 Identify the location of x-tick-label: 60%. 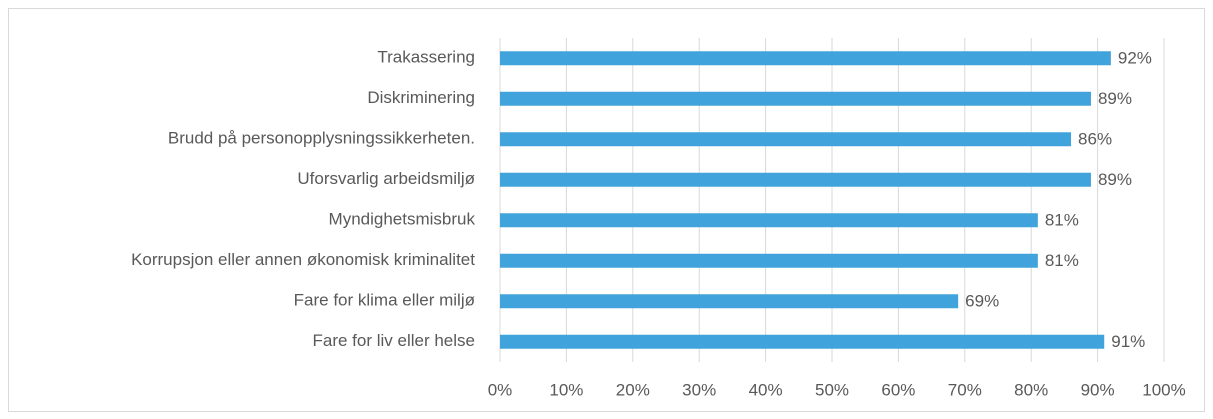
(898, 389).